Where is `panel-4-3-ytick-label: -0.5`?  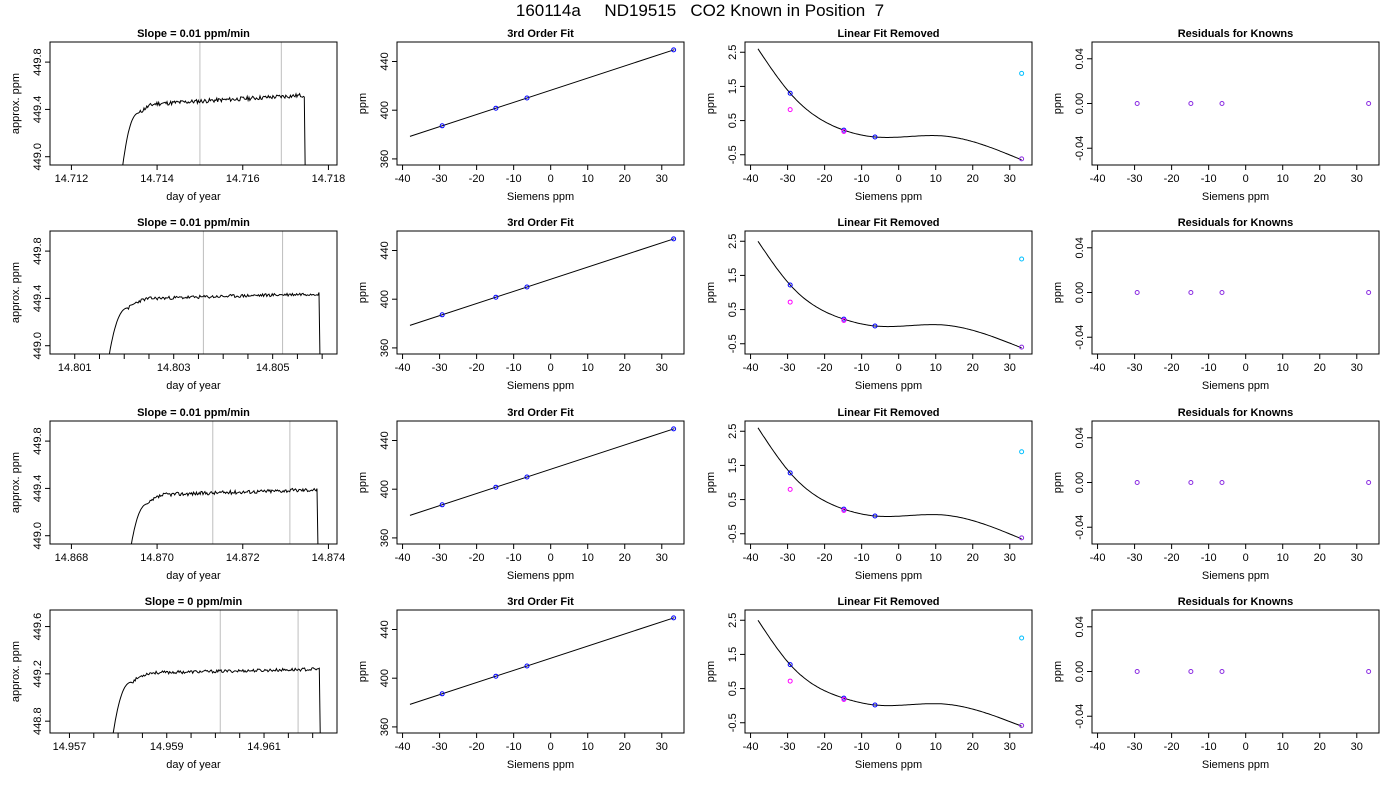
panel-4-3-ytick-label: -0.5 is located at coordinates (733, 722).